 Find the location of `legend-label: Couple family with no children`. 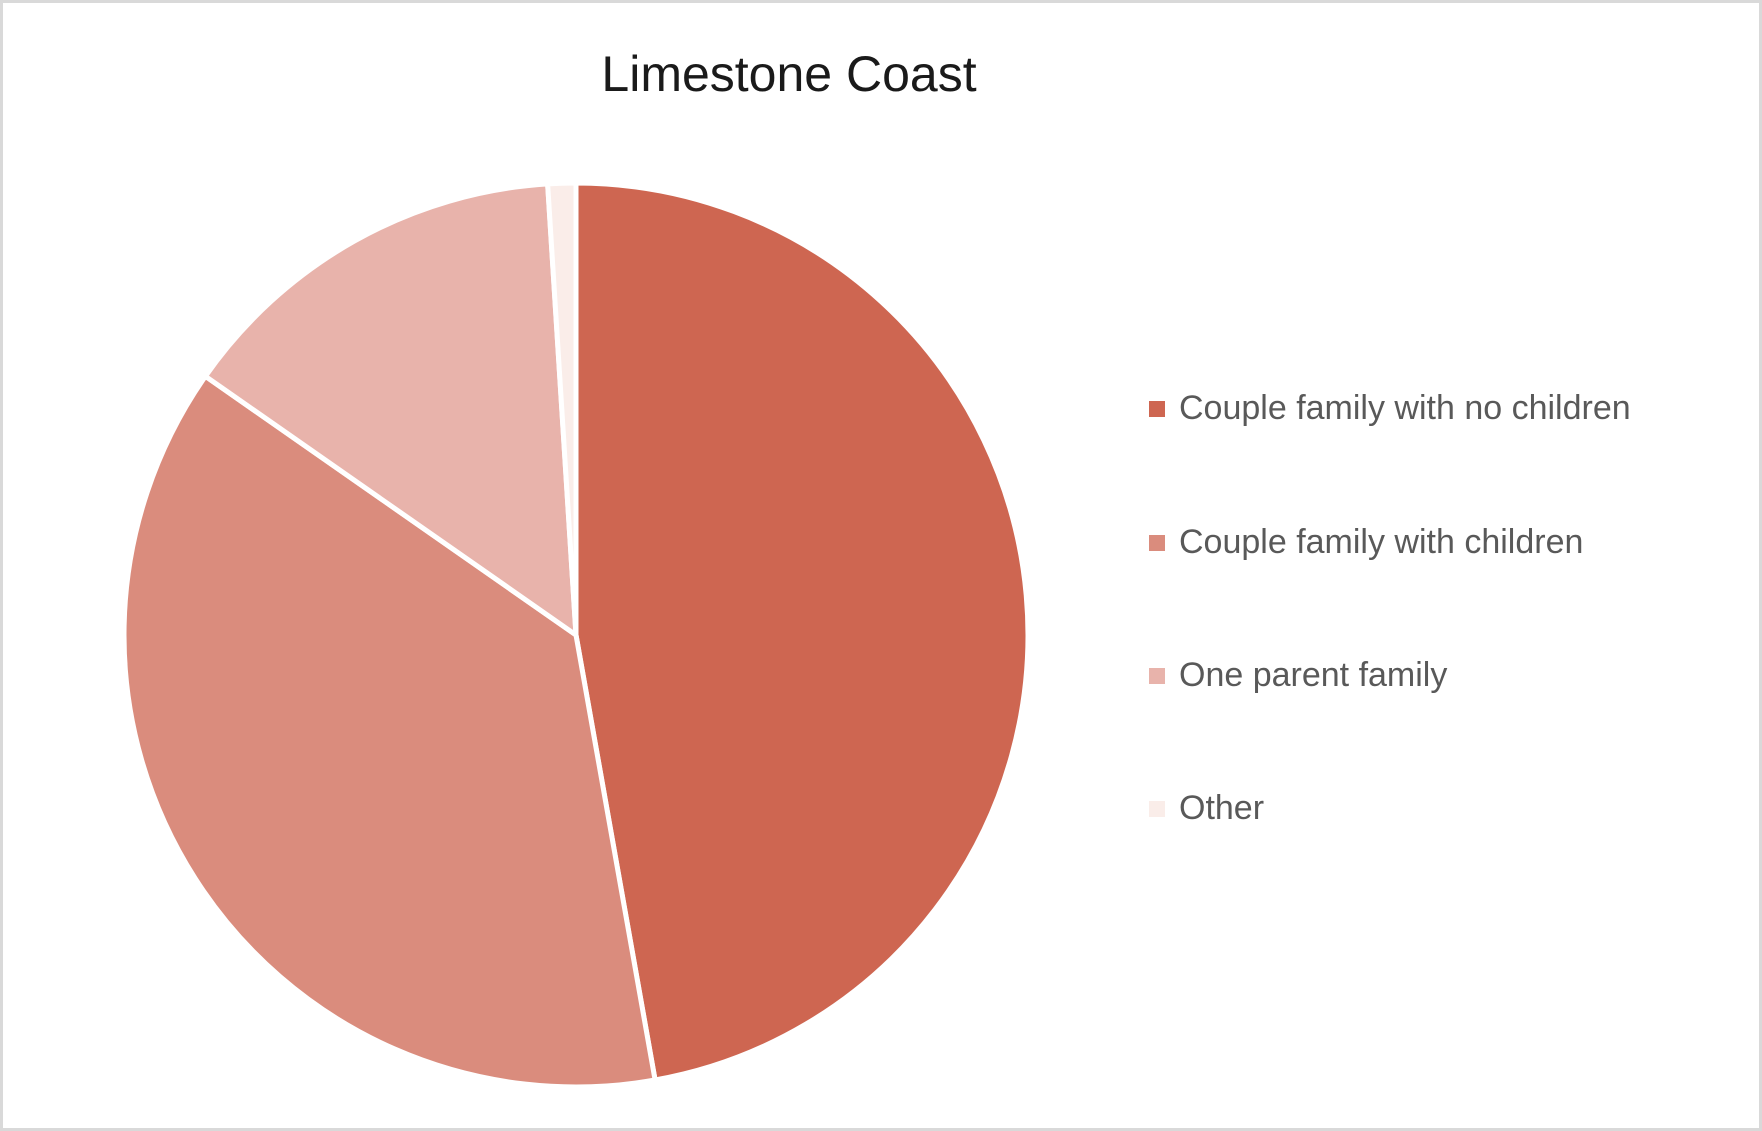

legend-label: Couple family with no children is located at coordinates (1405, 408).